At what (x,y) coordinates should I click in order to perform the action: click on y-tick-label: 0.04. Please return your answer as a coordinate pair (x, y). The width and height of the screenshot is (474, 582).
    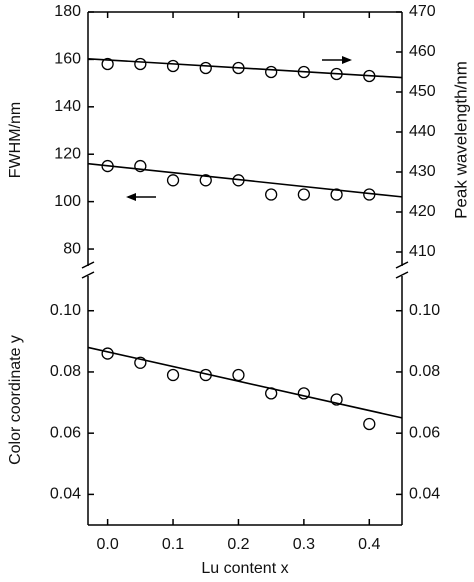
    Looking at the image, I should click on (65, 494).